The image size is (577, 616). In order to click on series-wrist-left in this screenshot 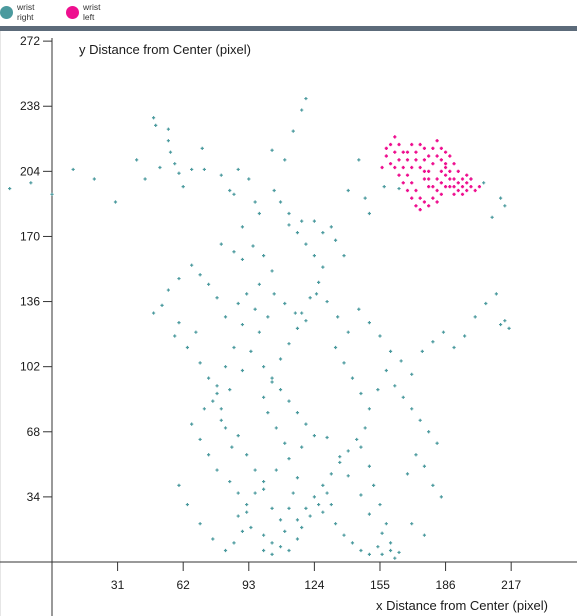, I will do `click(431, 173)`.